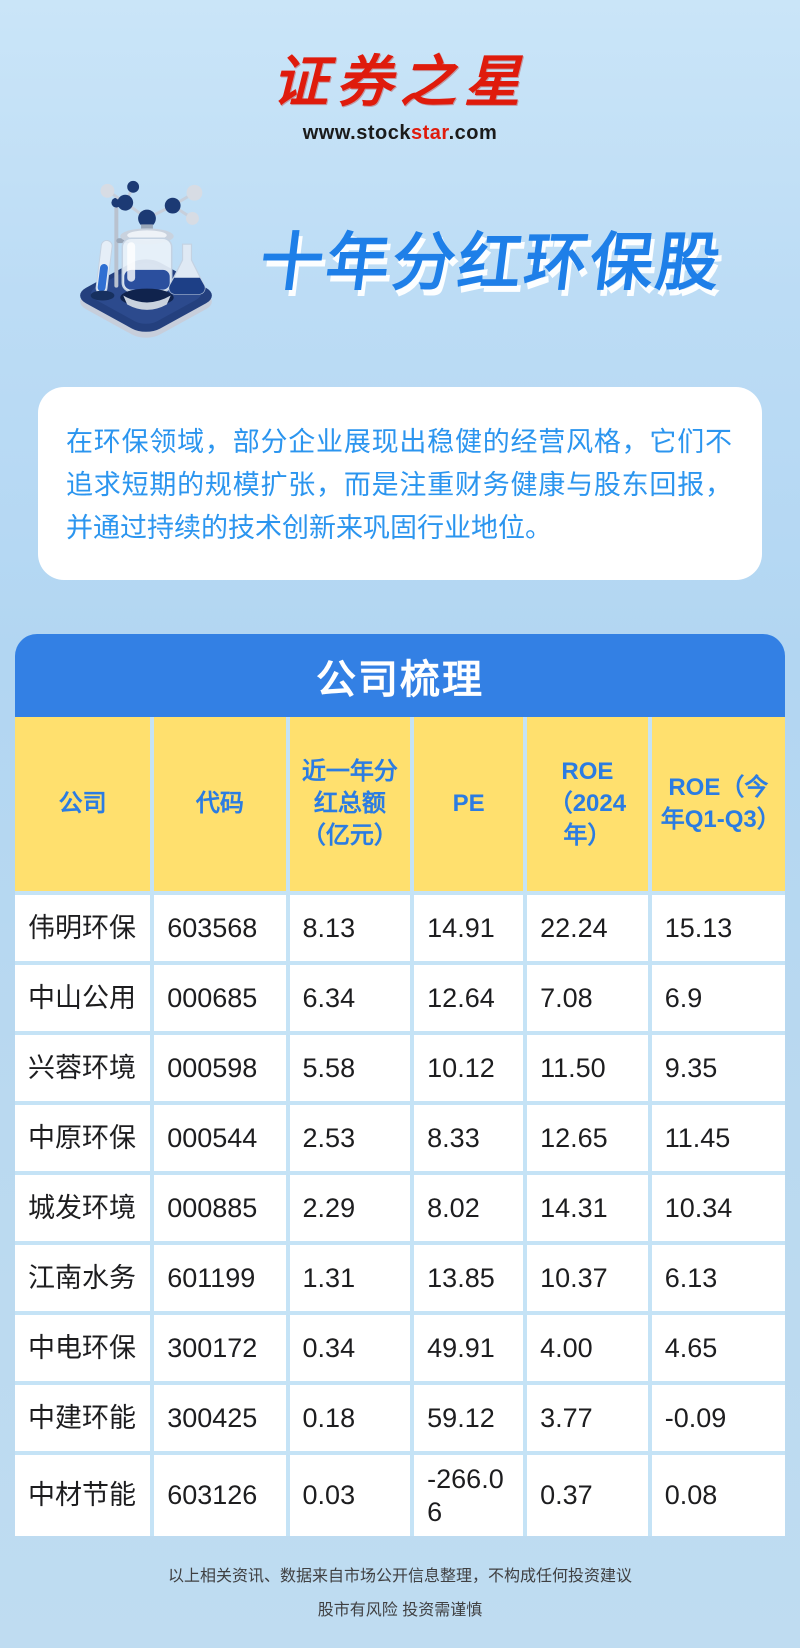  I want to click on table-cell: 中材节能, so click(83, 1495).